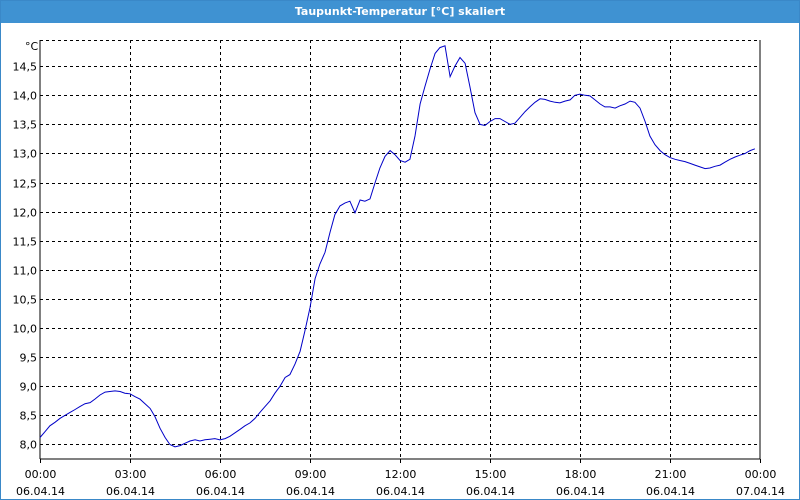  I want to click on y-tick-label: 10,5, so click(25, 300).